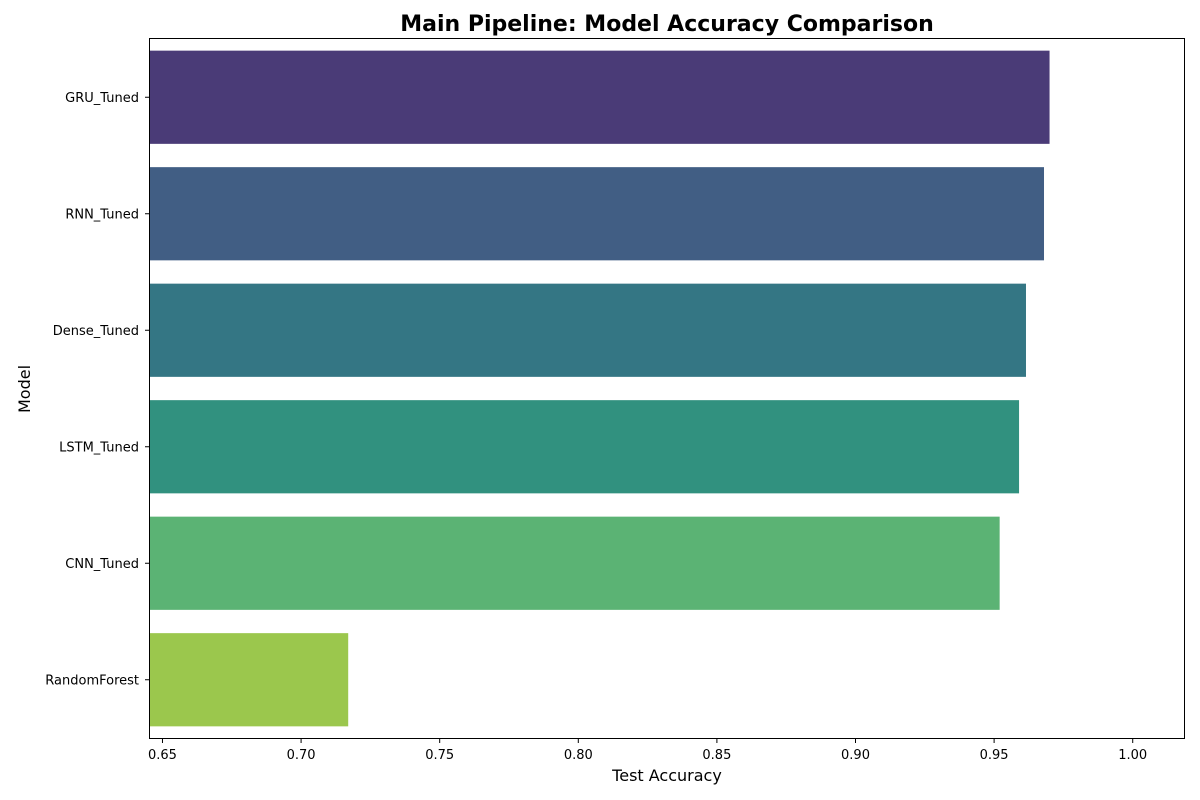 This screenshot has height=800, width=1200. What do you see at coordinates (716, 755) in the screenshot?
I see `x-tick-label: 0.85` at bounding box center [716, 755].